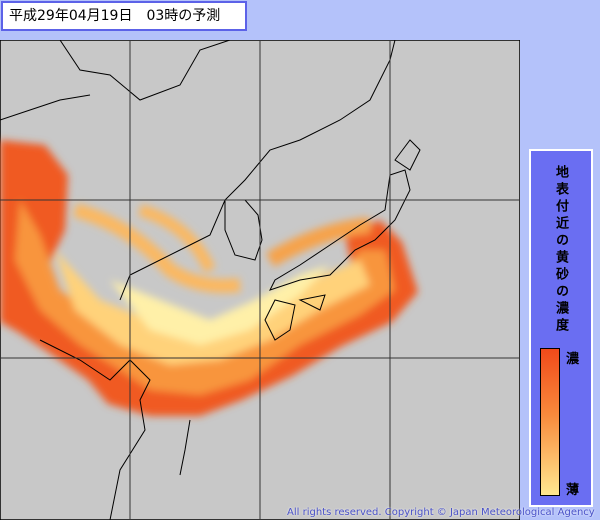 The image size is (600, 520). I want to click on legend: 地表付近の黄砂の濃度 濃 薄, so click(561, 328).